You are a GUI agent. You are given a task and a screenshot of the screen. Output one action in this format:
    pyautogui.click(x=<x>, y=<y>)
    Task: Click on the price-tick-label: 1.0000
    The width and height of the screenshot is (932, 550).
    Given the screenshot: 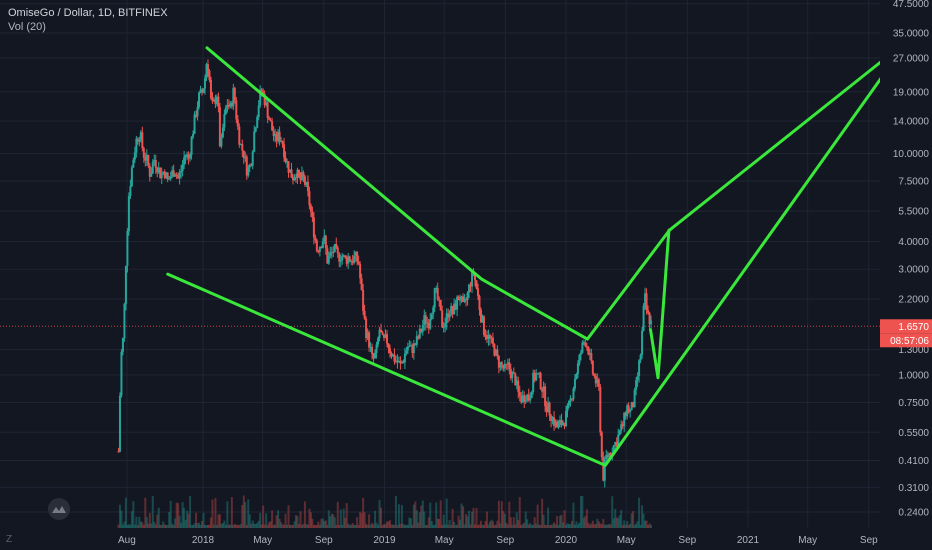 What is the action you would take?
    pyautogui.click(x=913, y=375)
    